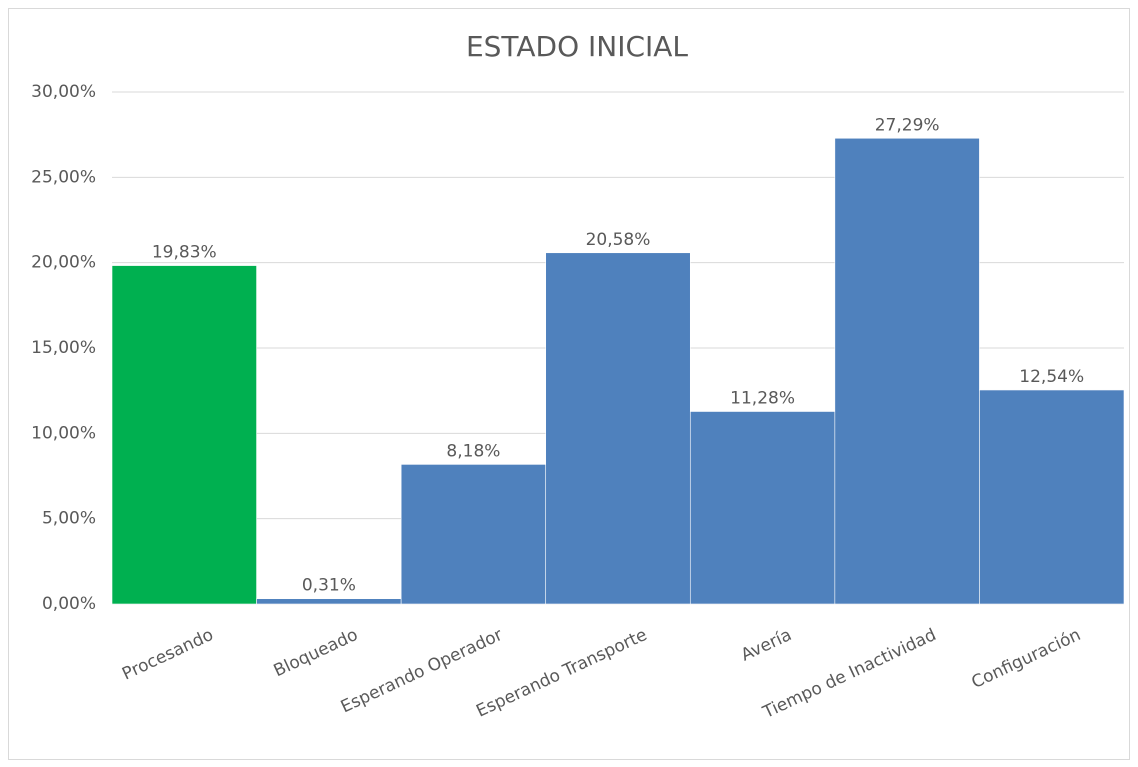 The width and height of the screenshot is (1138, 767). Describe the element at coordinates (473, 451) in the screenshot. I see `data-label: 8,18%` at that location.